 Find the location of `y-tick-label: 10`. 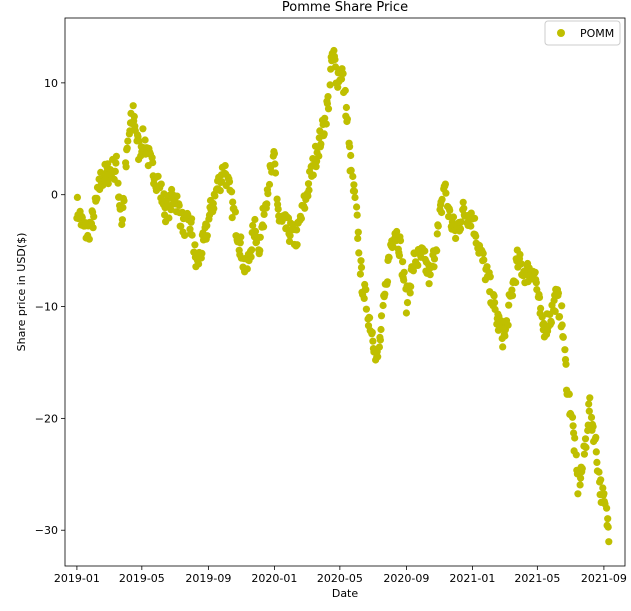

y-tick-label: 10 is located at coordinates (51, 83).